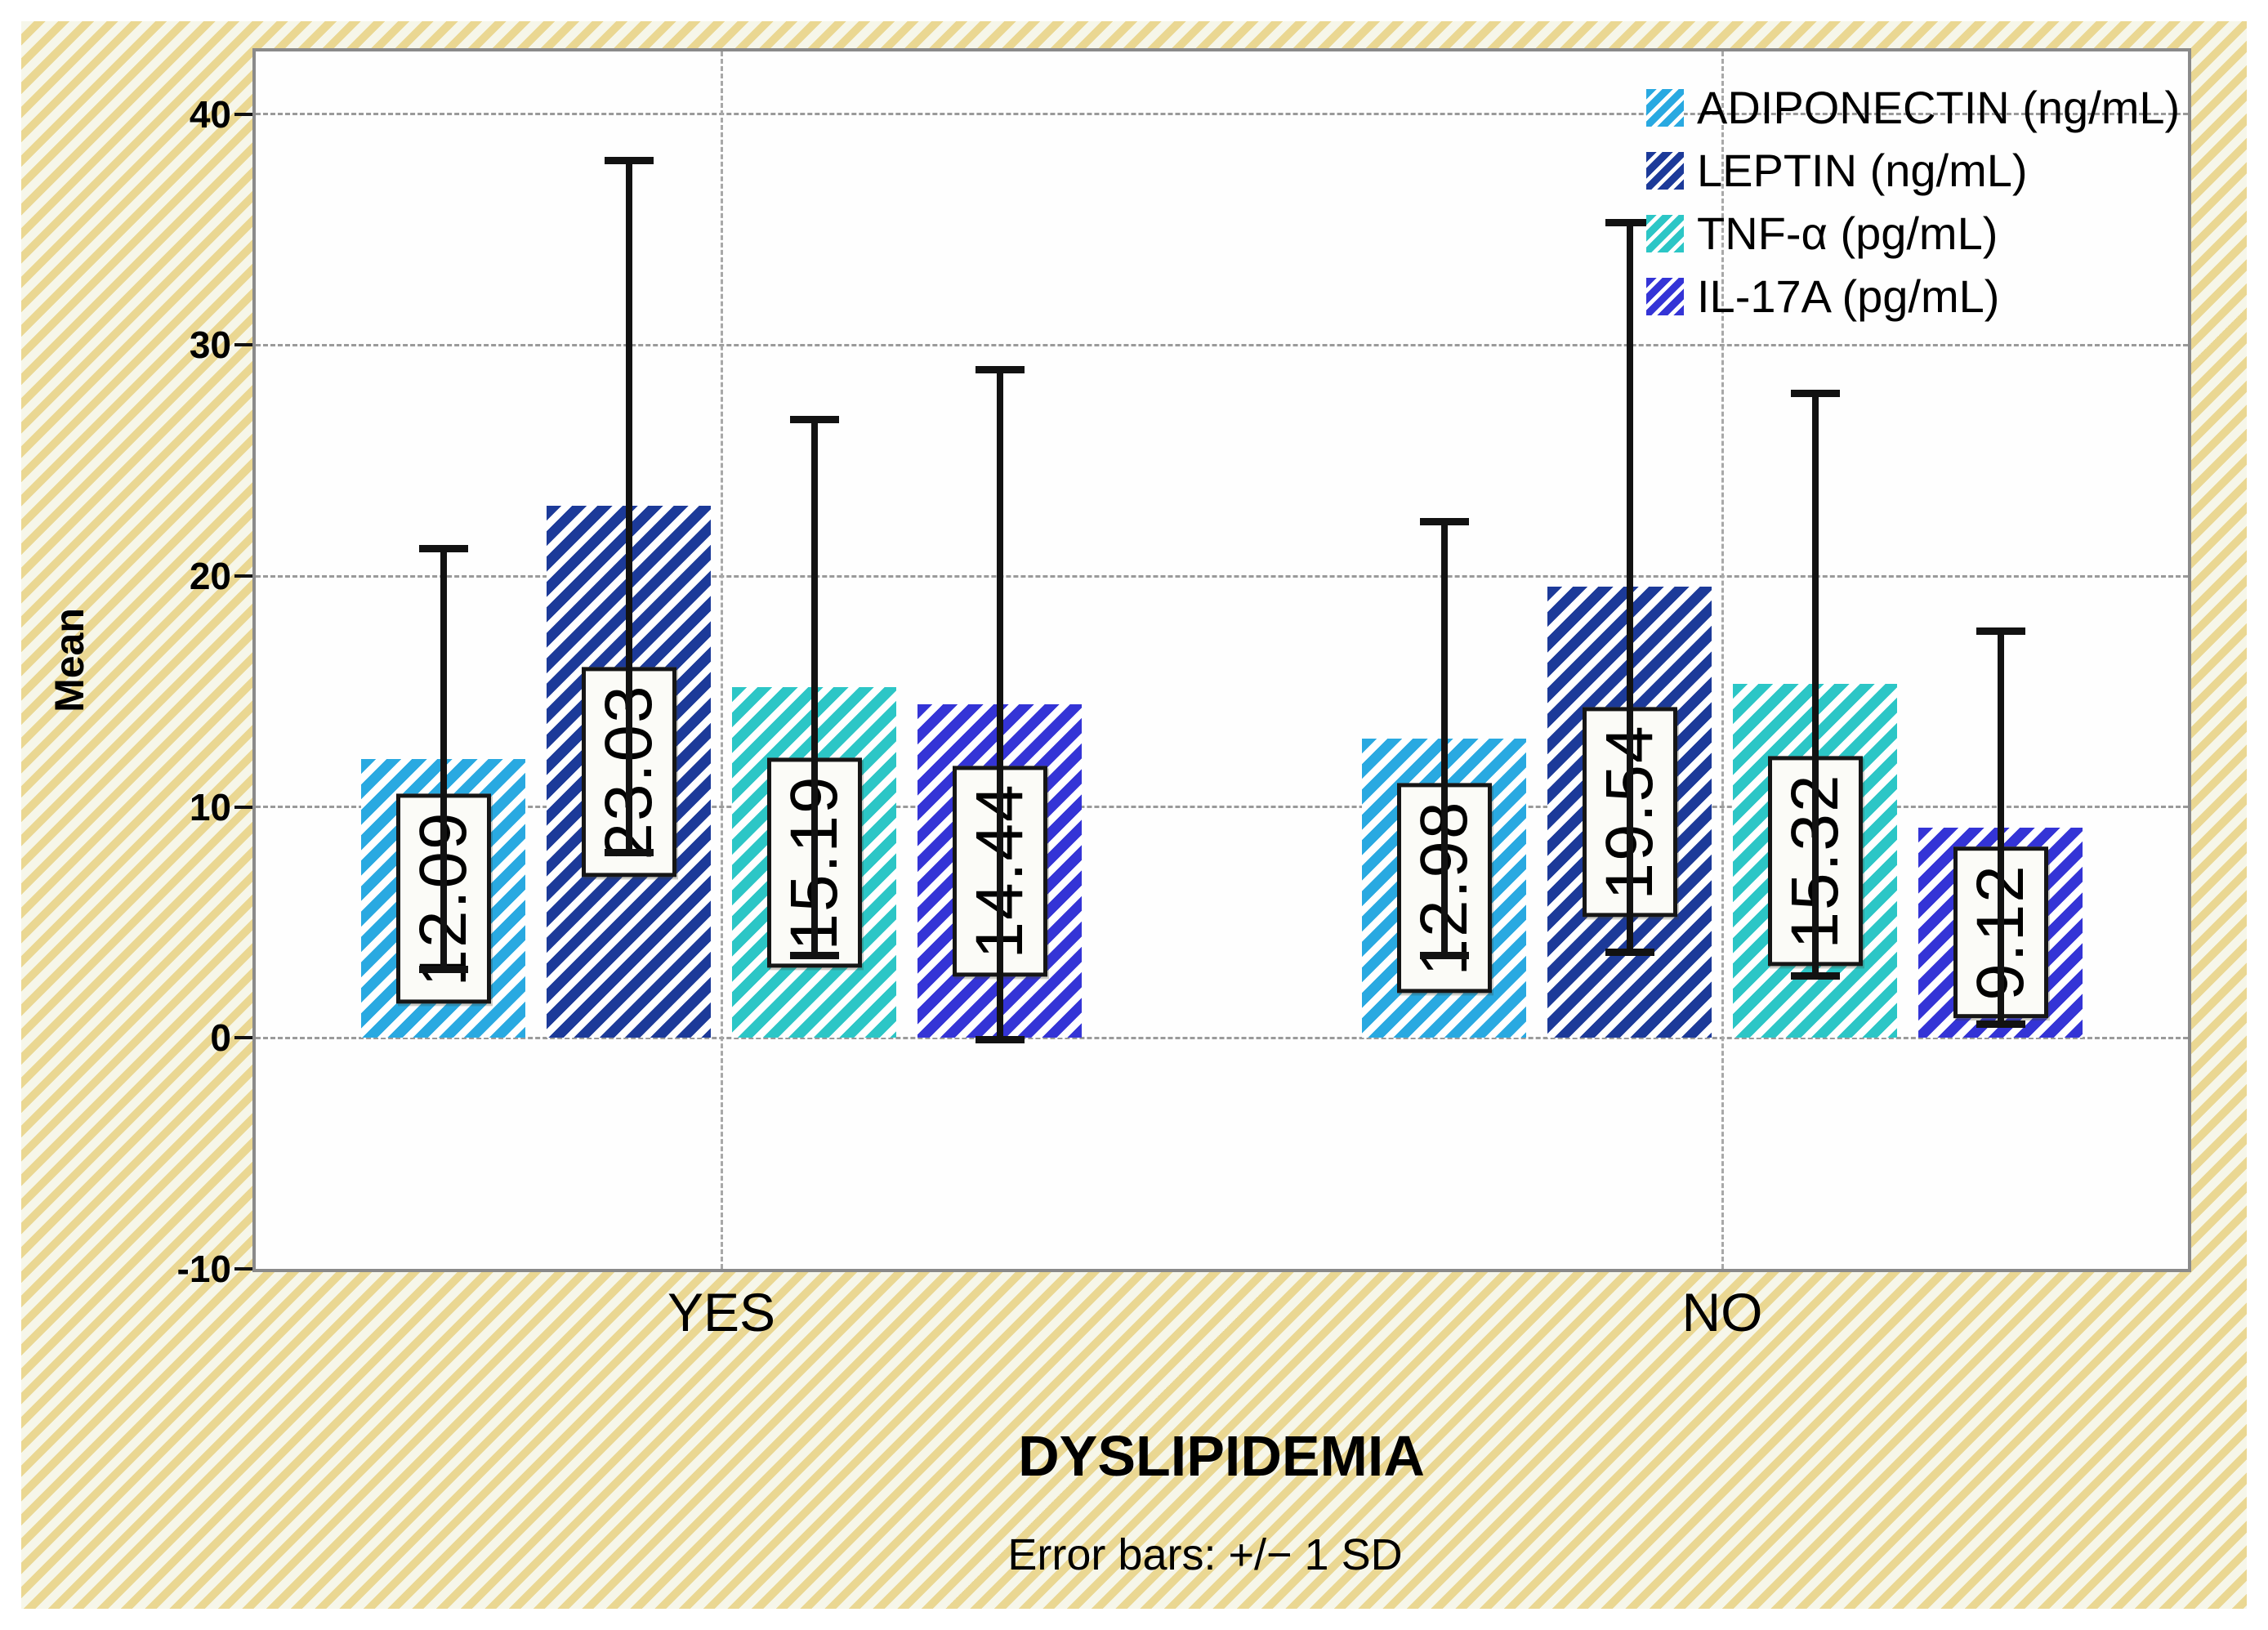 This screenshot has width=2268, height=1630. Describe the element at coordinates (1848, 233) in the screenshot. I see `legend-label: TNF-α (pg/mL)` at that location.